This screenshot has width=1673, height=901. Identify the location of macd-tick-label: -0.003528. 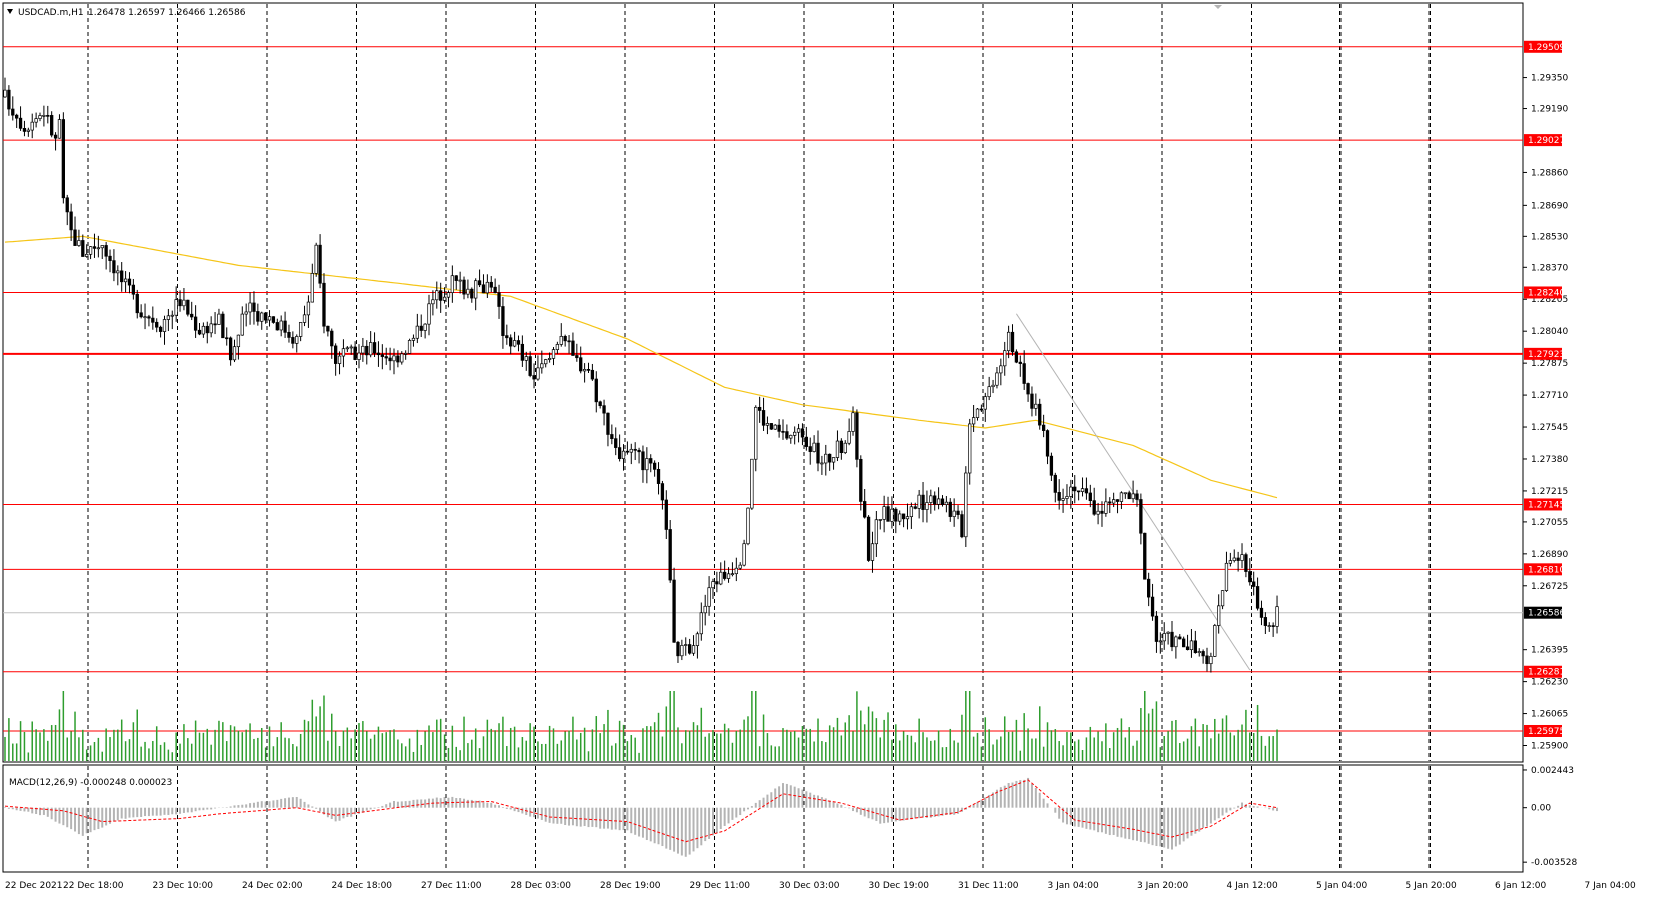
(1554, 863).